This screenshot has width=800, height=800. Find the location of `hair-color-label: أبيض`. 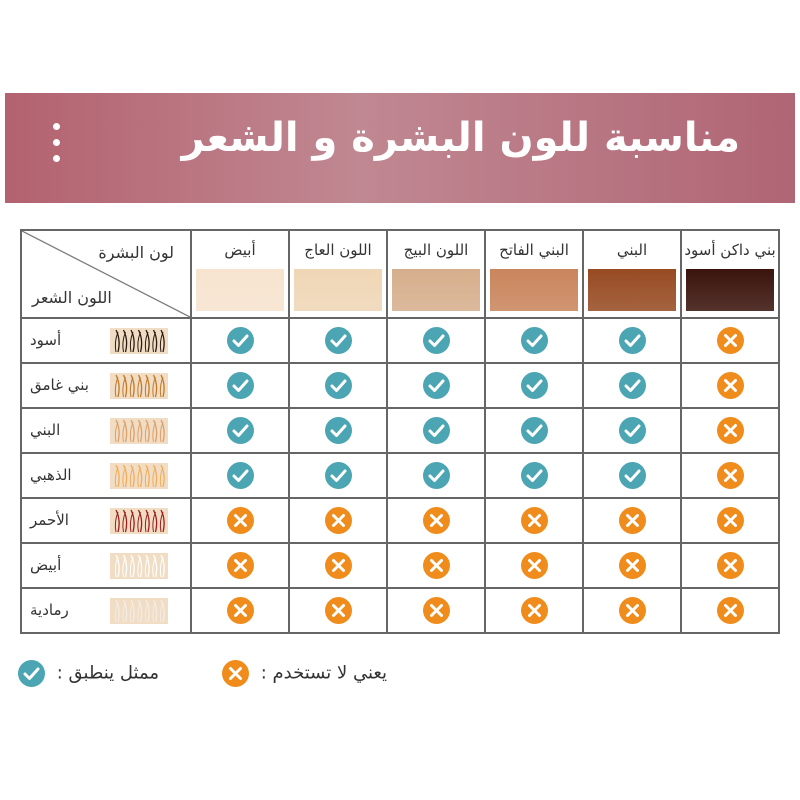

hair-color-label: أبيض is located at coordinates (46, 565).